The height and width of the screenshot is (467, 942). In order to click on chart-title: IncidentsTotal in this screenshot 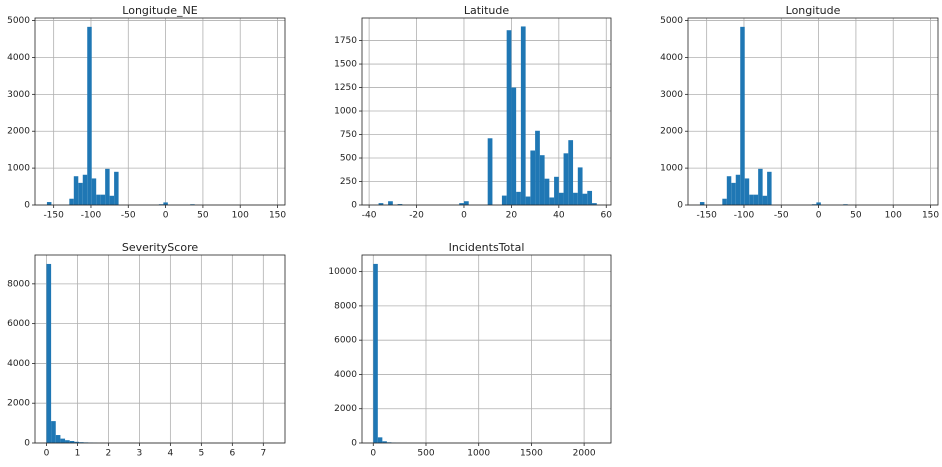, I will do `click(487, 247)`.